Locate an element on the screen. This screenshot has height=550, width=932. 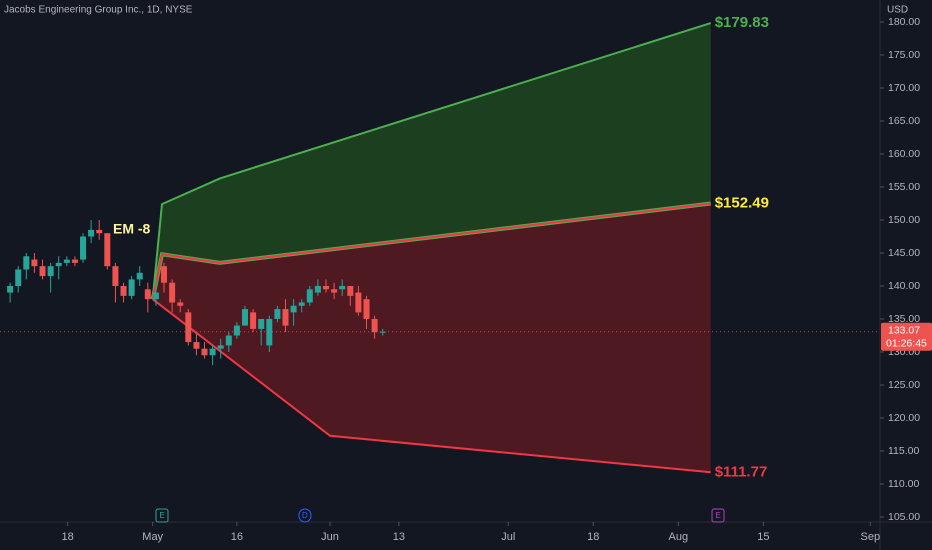
x-tick-label: 16 is located at coordinates (237, 537).